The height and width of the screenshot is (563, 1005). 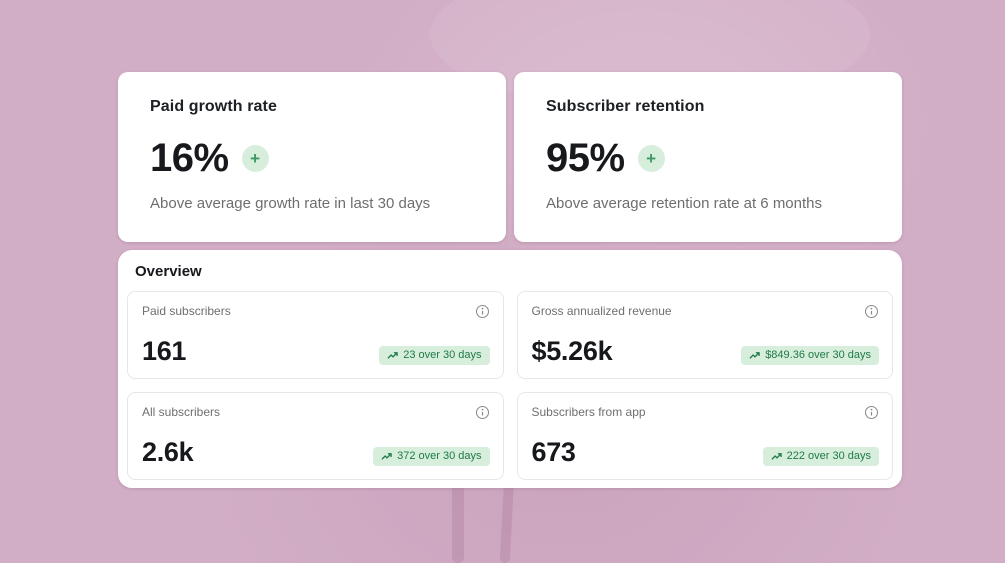 What do you see at coordinates (705, 351) in the screenshot?
I see `stat-bottom-row: $5.26k $849.36 over 30 days` at bounding box center [705, 351].